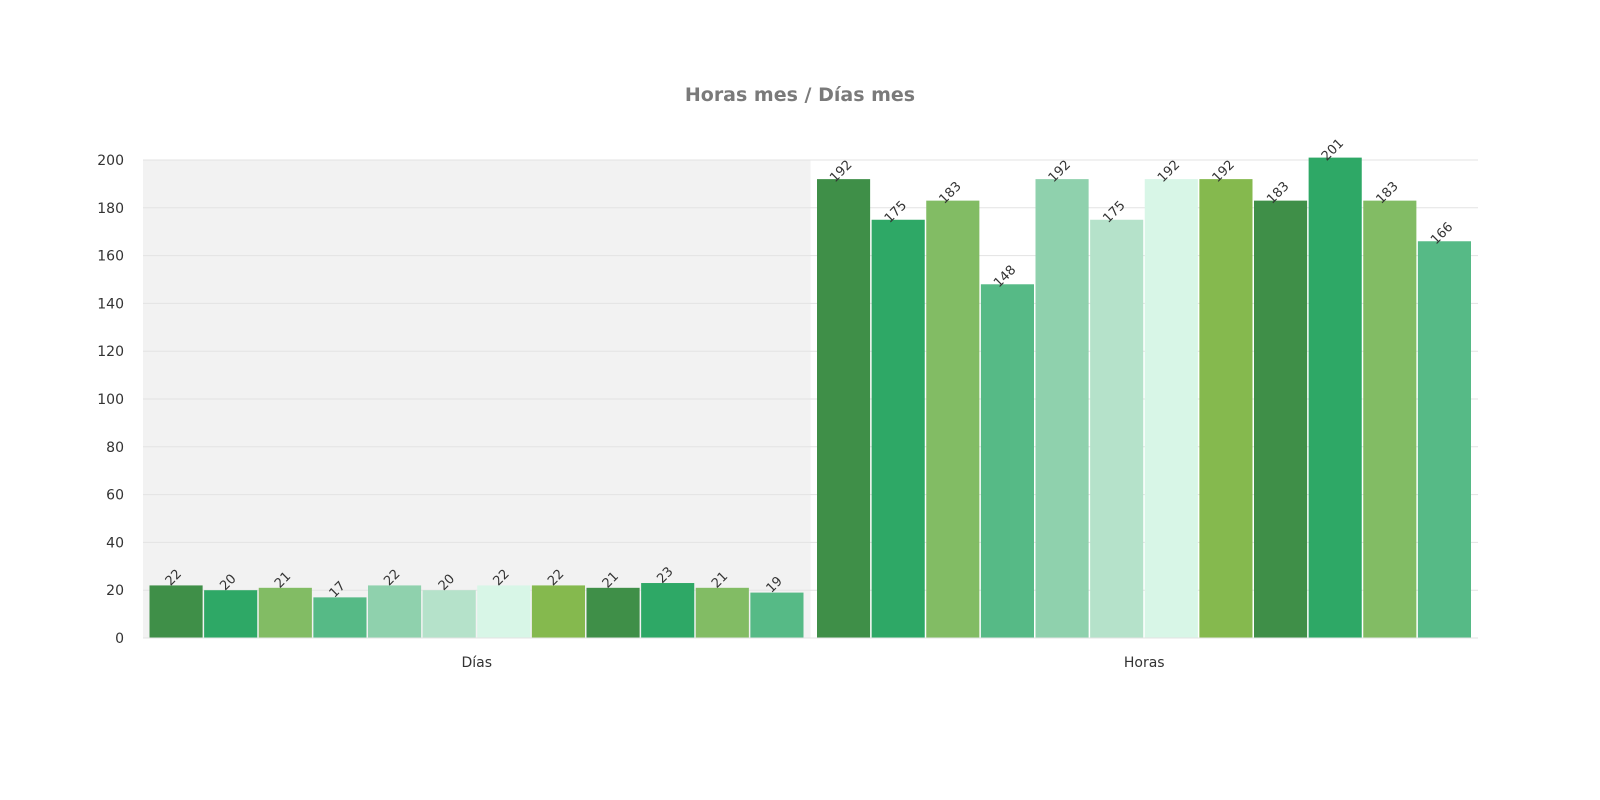  I want to click on y-tick-label: 160, so click(110, 257).